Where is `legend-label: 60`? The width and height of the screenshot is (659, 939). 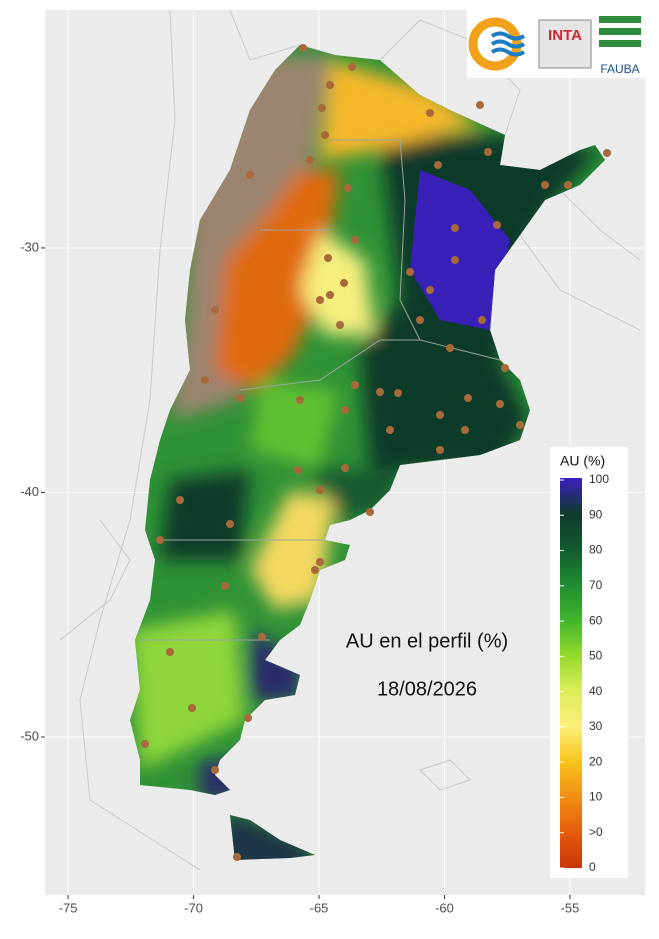 legend-label: 60 is located at coordinates (596, 620).